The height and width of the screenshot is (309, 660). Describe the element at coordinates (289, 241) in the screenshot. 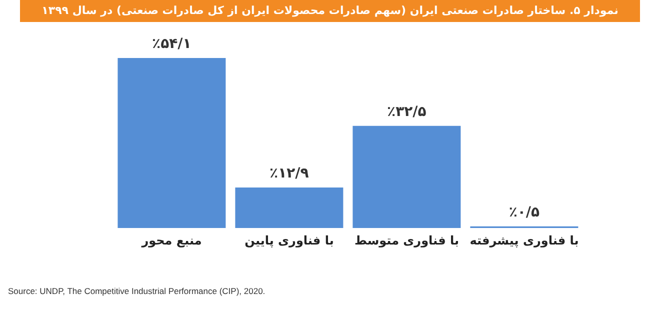

I see `x-tick-label: با فناوری پایین` at that location.